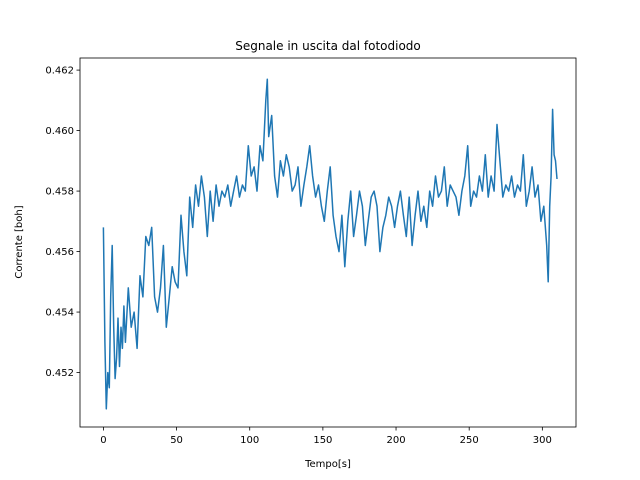 The height and width of the screenshot is (480, 640). What do you see at coordinates (59, 131) in the screenshot?
I see `y-tick-label: 0.460` at bounding box center [59, 131].